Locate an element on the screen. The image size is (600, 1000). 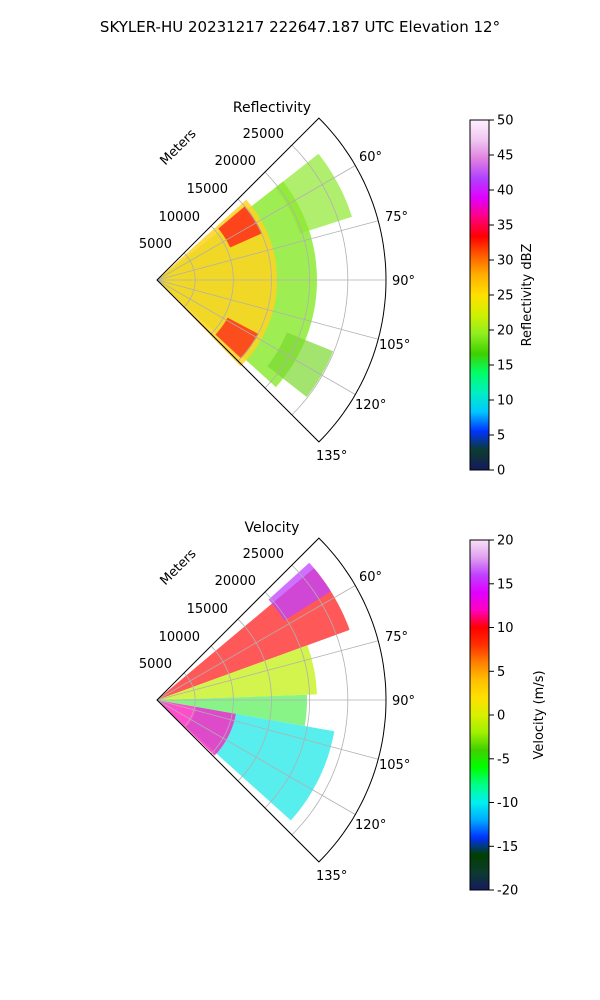
velocity-field-strong-outbound is located at coordinates (196, 728).